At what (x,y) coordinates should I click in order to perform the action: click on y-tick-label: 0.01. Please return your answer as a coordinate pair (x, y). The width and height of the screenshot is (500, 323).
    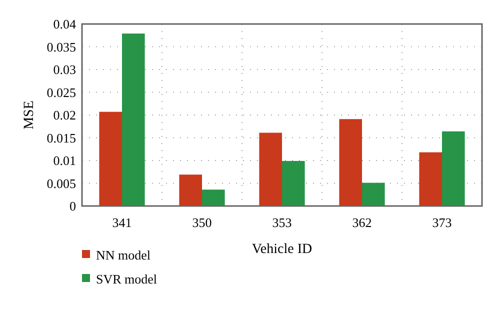
    Looking at the image, I should click on (64, 160).